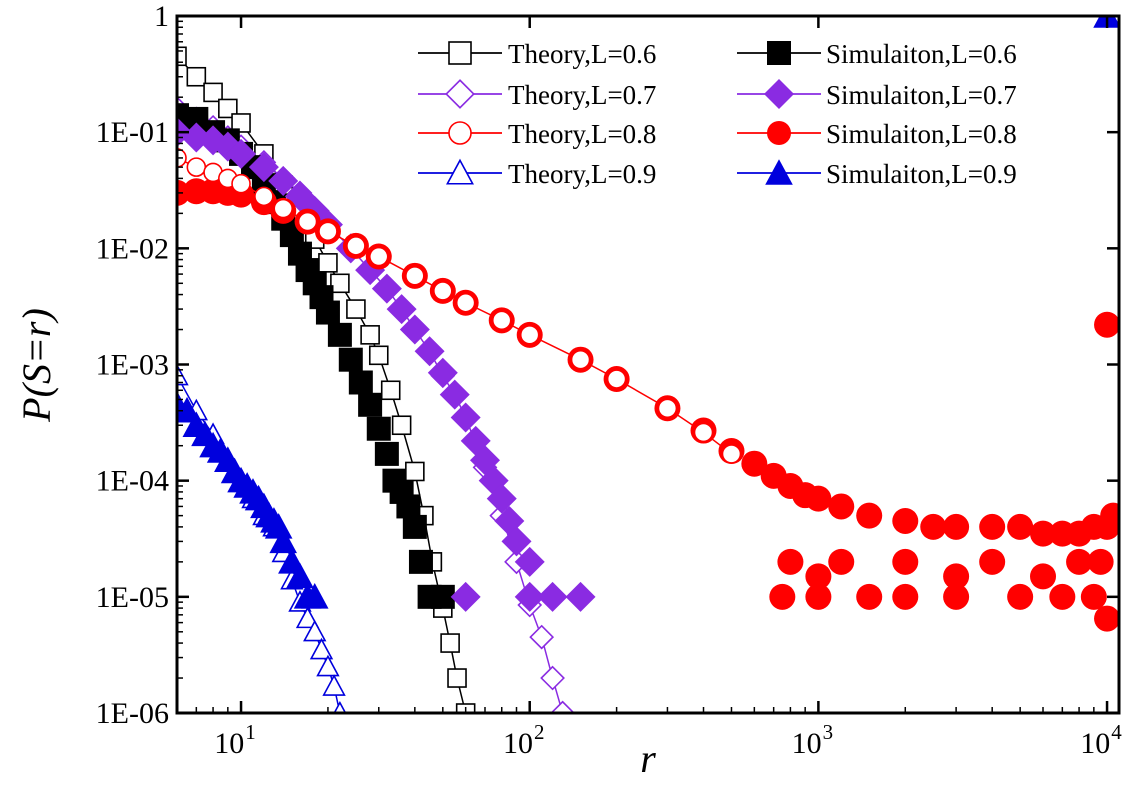 The image size is (1131, 786). What do you see at coordinates (132, 597) in the screenshot?
I see `y-tick-label: 1E-05` at bounding box center [132, 597].